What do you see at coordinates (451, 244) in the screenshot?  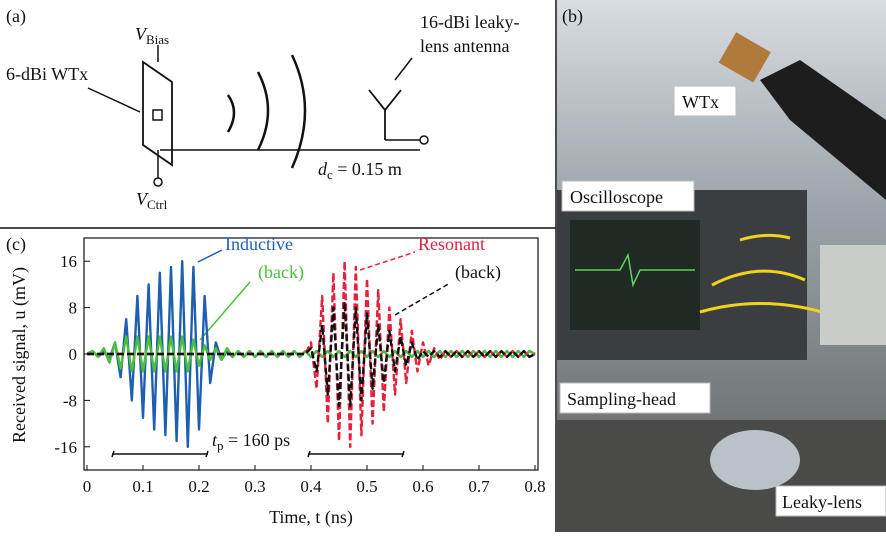 I see `series-label: Resonant` at bounding box center [451, 244].